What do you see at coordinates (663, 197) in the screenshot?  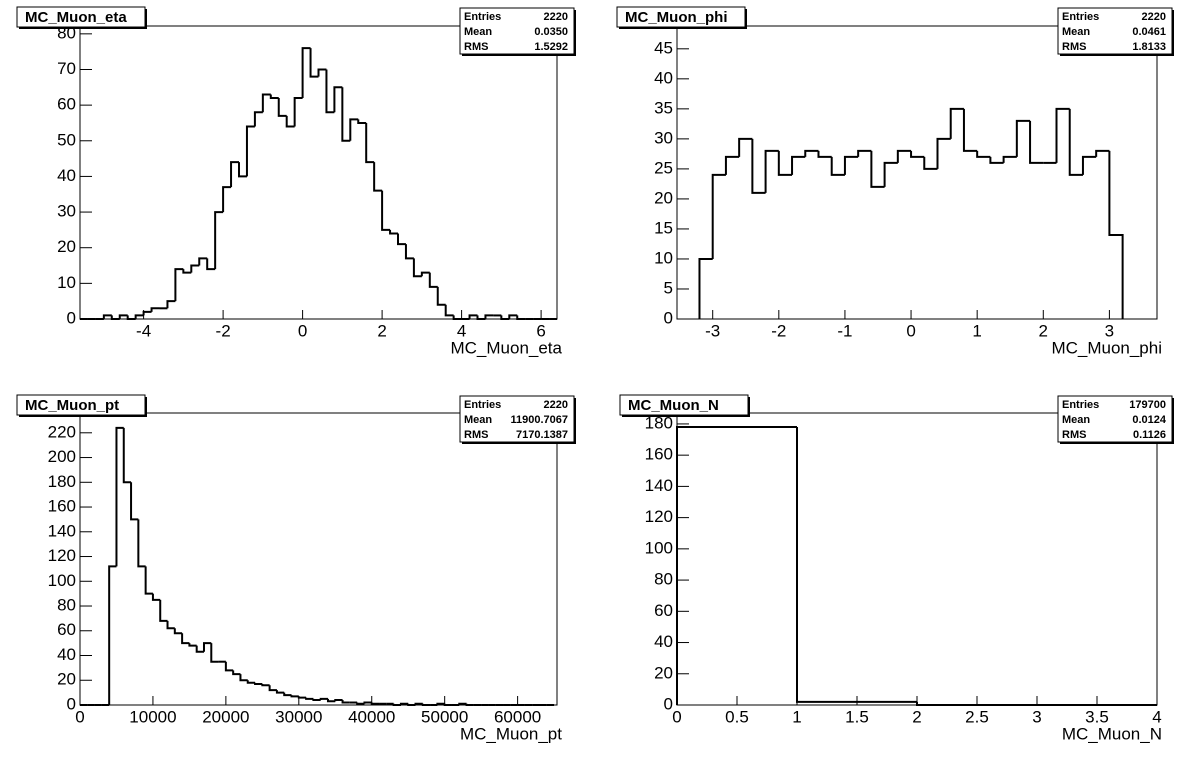 I see `y-tick-label: 20` at bounding box center [663, 197].